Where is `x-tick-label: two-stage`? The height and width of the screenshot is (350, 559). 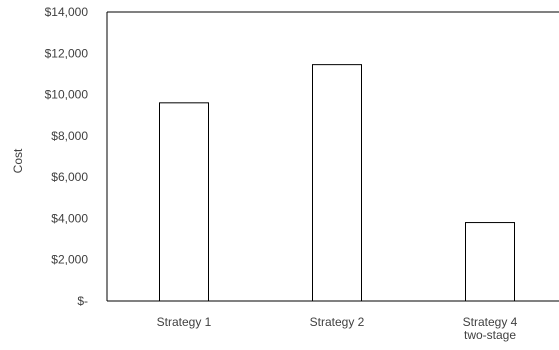
x-tick-label: two-stage is located at coordinates (490, 335).